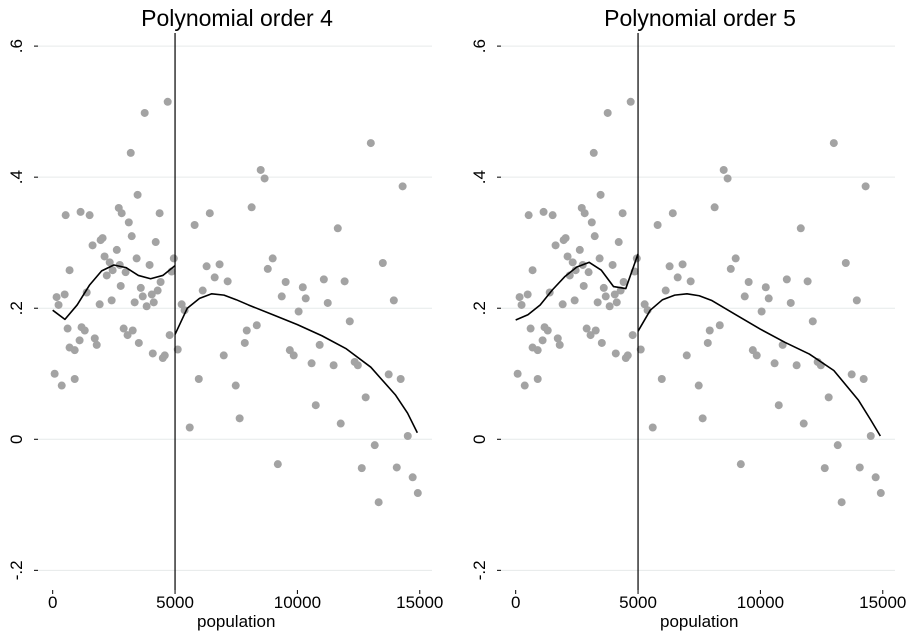 The width and height of the screenshot is (914, 633). What do you see at coordinates (760, 602) in the screenshot?
I see `x-tick-label: 10000` at bounding box center [760, 602].